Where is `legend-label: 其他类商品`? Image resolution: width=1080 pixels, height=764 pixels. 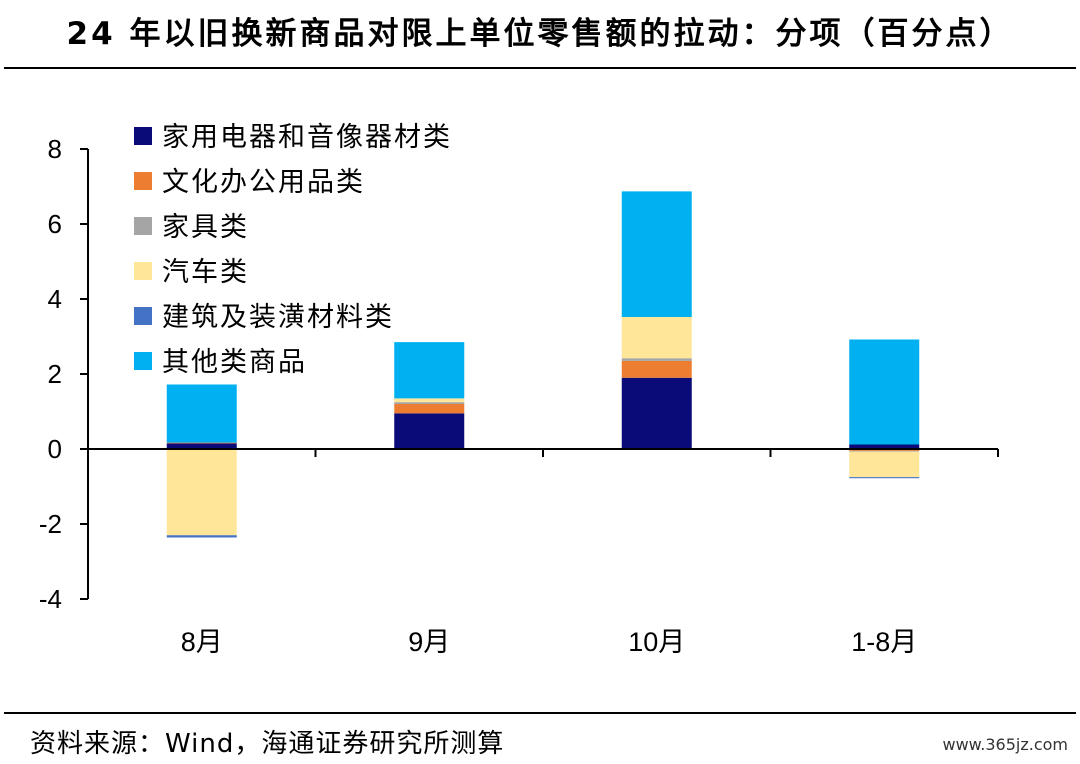
legend-label: 其他类商品 is located at coordinates (234, 362).